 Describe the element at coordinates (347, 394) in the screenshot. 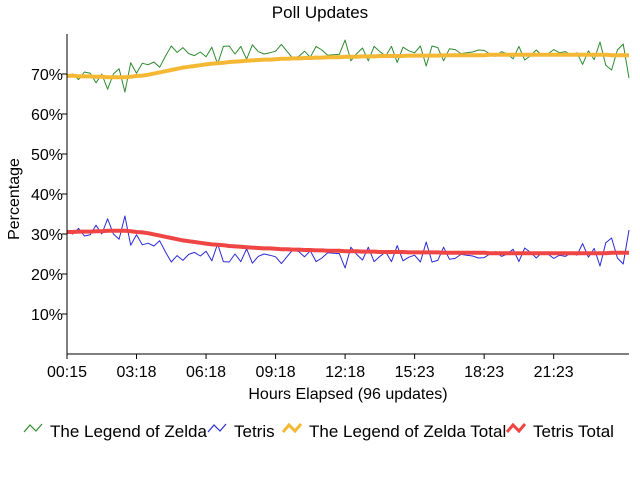

I see `x-axis-label: Hours Elapsed (96 updates)` at that location.